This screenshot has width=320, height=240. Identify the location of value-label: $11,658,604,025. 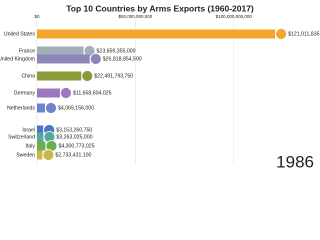
(92, 93).